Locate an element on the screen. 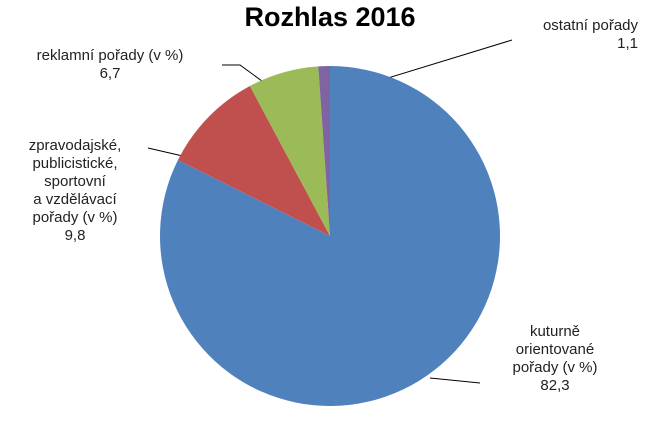 This screenshot has height=425, width=653. category-label: kuturně orientované pořady (v %) is located at coordinates (555, 349).